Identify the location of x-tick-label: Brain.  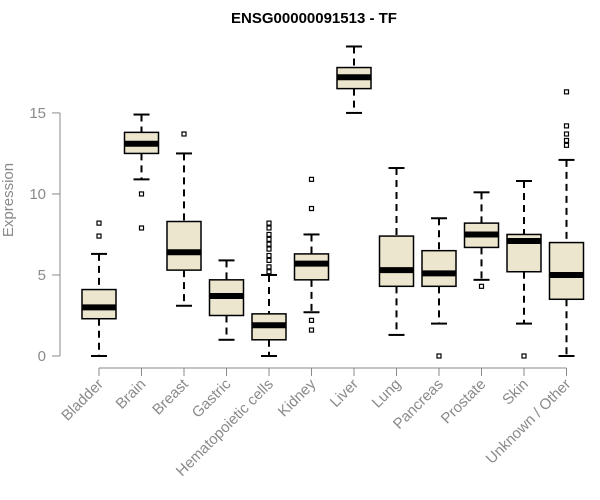
(131, 394).